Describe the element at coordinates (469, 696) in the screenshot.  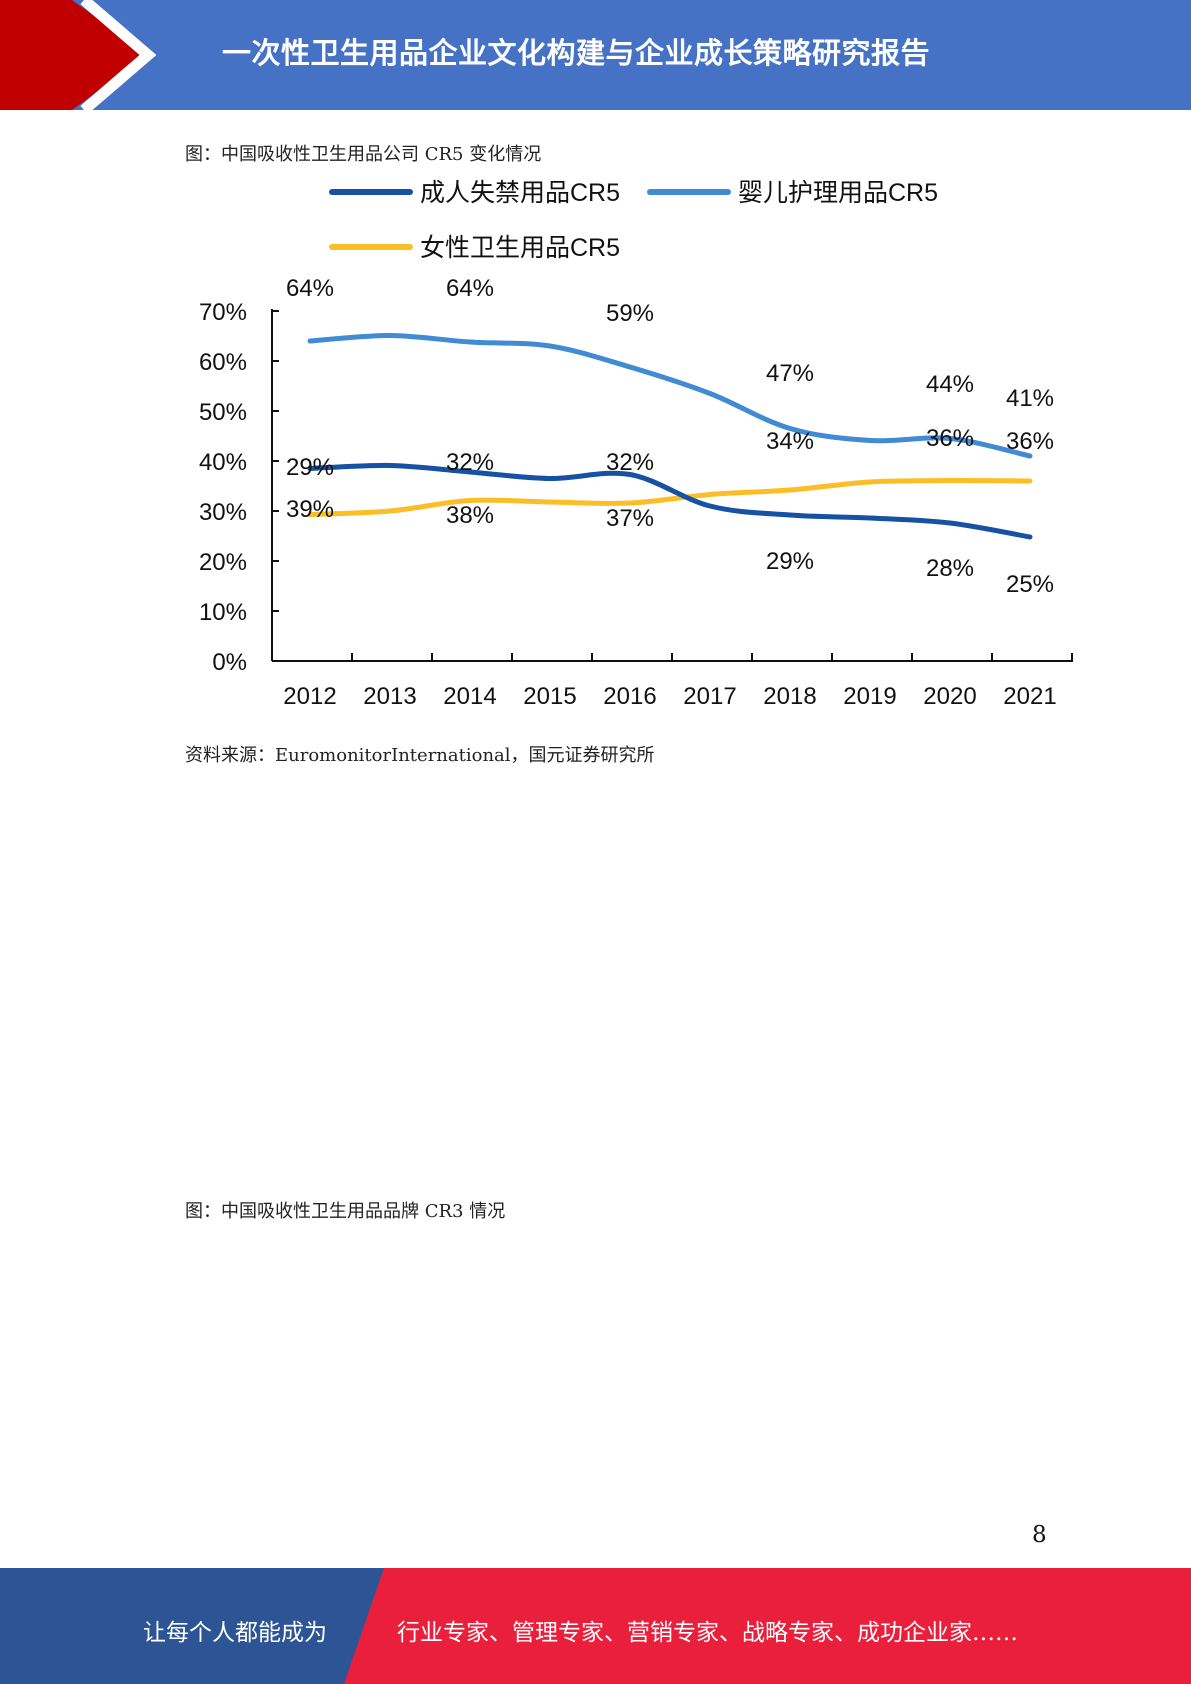
I see `x-tick-label: 2014` at that location.